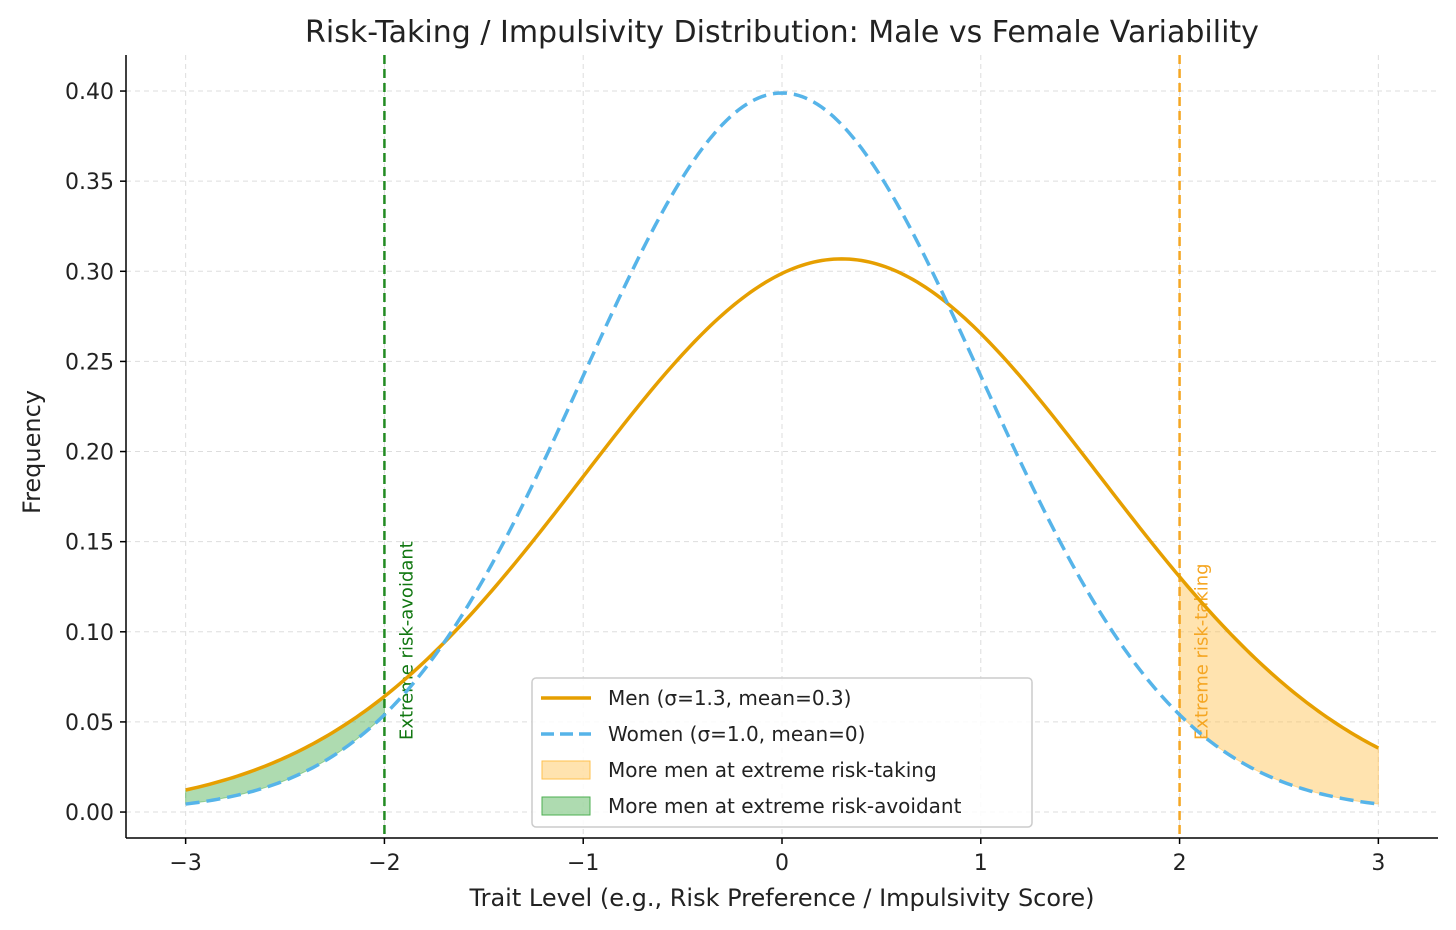  Describe the element at coordinates (566, 806) in the screenshot. I see `legend-risk-avoidant-swatch` at that location.